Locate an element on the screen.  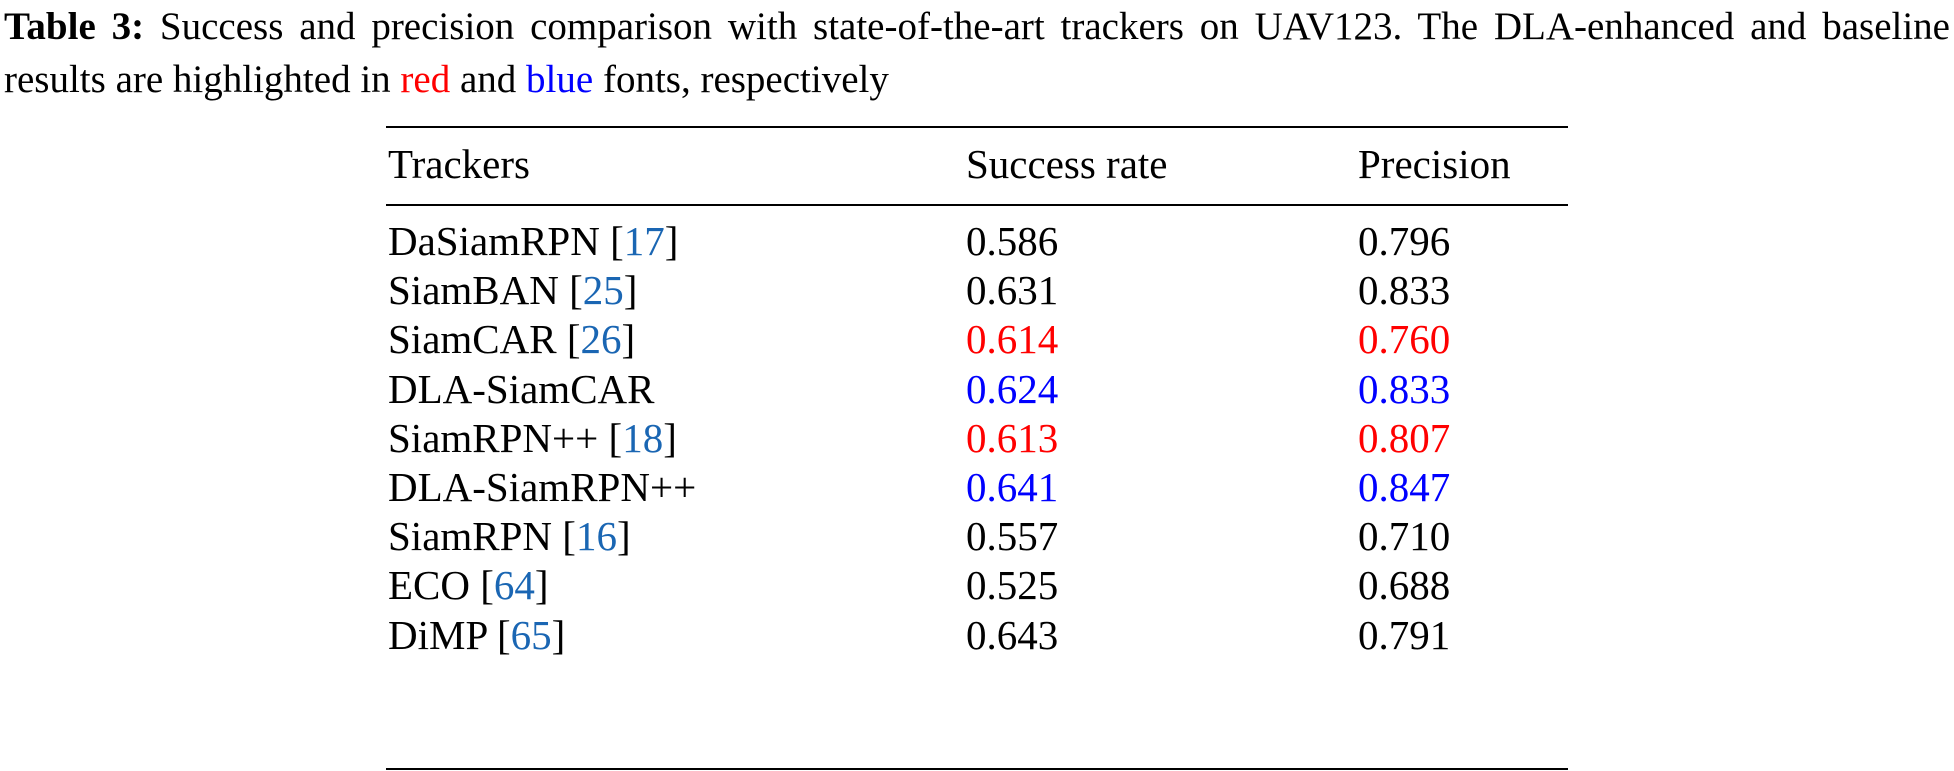
precision-cell: 0.760 is located at coordinates (1404, 339).